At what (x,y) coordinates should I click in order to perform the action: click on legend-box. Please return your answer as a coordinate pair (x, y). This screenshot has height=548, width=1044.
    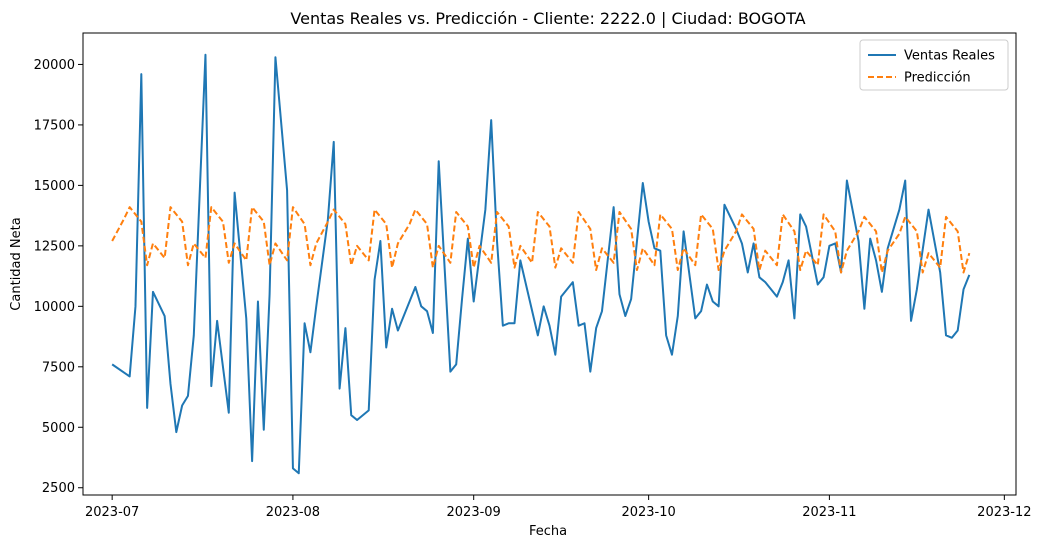
    Looking at the image, I should click on (934, 65).